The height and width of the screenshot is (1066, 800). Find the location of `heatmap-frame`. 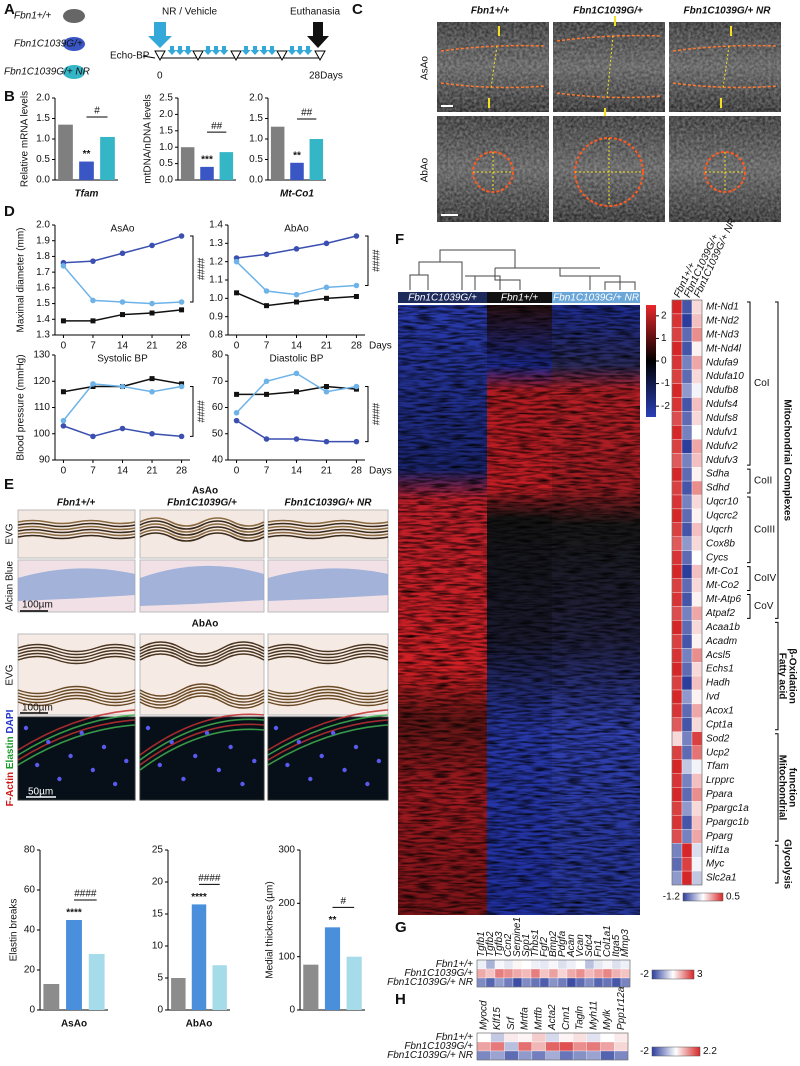

heatmap-frame is located at coordinates (687, 592).